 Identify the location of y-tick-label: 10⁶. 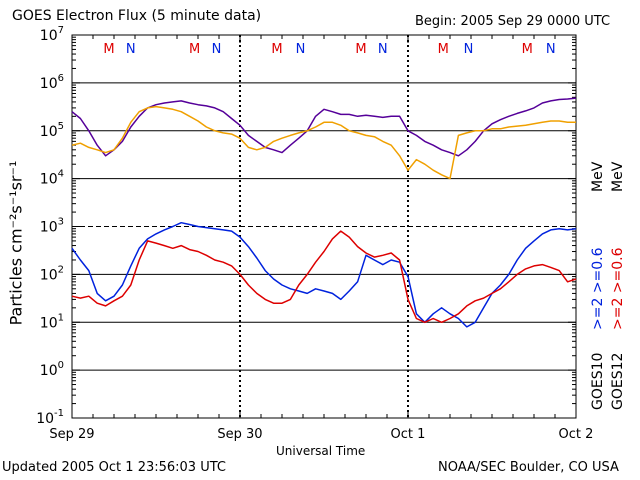
(52, 82).